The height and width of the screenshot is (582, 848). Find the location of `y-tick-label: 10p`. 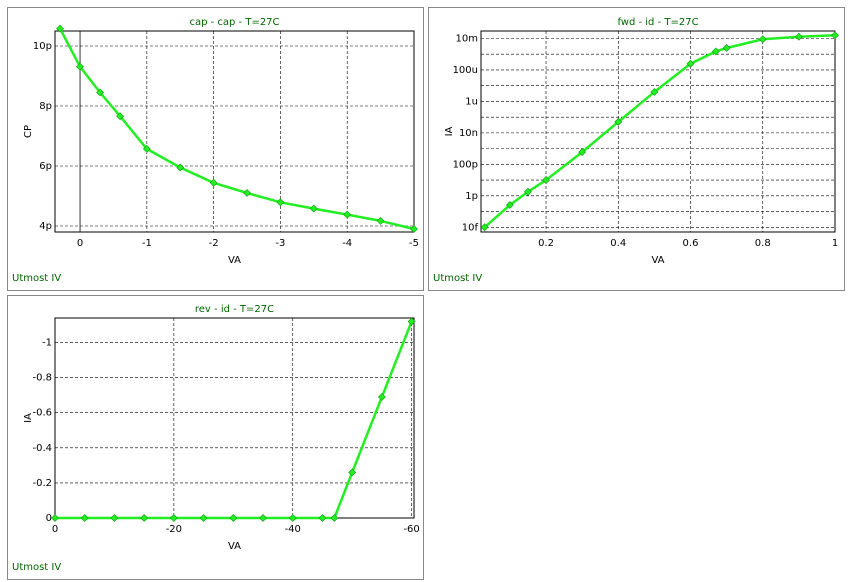

y-tick-label: 10p is located at coordinates (42, 46).